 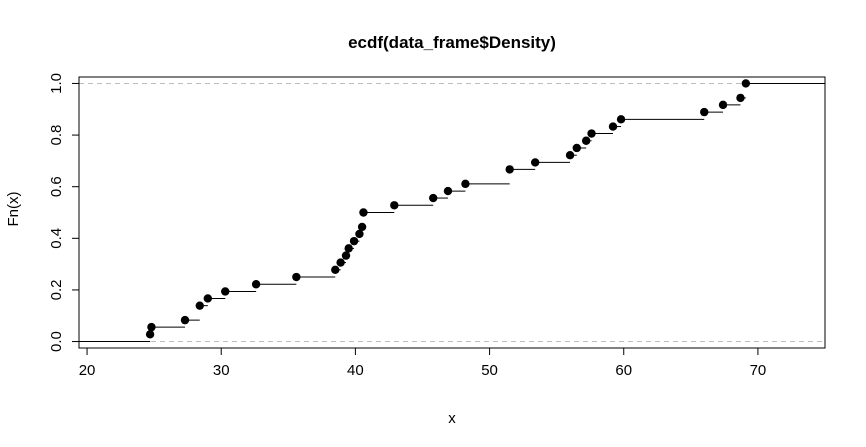 What do you see at coordinates (452, 42) in the screenshot?
I see `chart-title: ecdf(data_frame$Density)` at bounding box center [452, 42].